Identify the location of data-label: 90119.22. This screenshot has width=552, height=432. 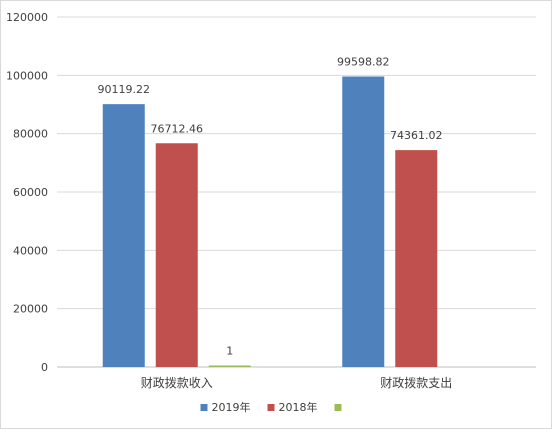
(124, 89).